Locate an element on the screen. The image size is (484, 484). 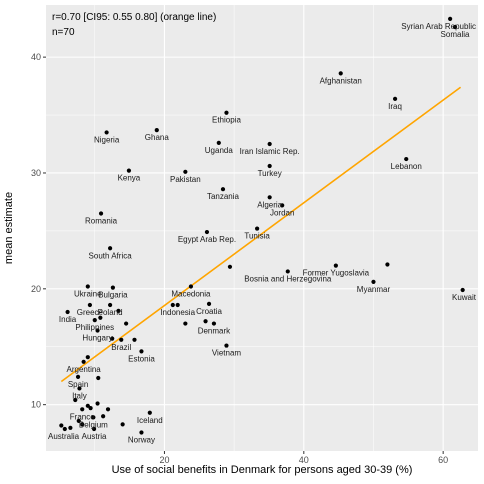
point-label: Greece is located at coordinates (90, 312).